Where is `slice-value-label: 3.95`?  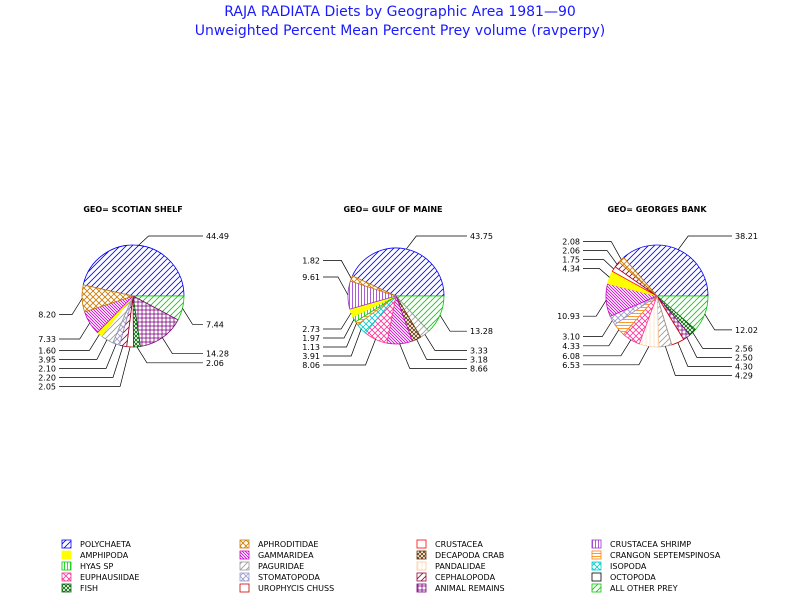 slice-value-label: 3.95 is located at coordinates (47, 359).